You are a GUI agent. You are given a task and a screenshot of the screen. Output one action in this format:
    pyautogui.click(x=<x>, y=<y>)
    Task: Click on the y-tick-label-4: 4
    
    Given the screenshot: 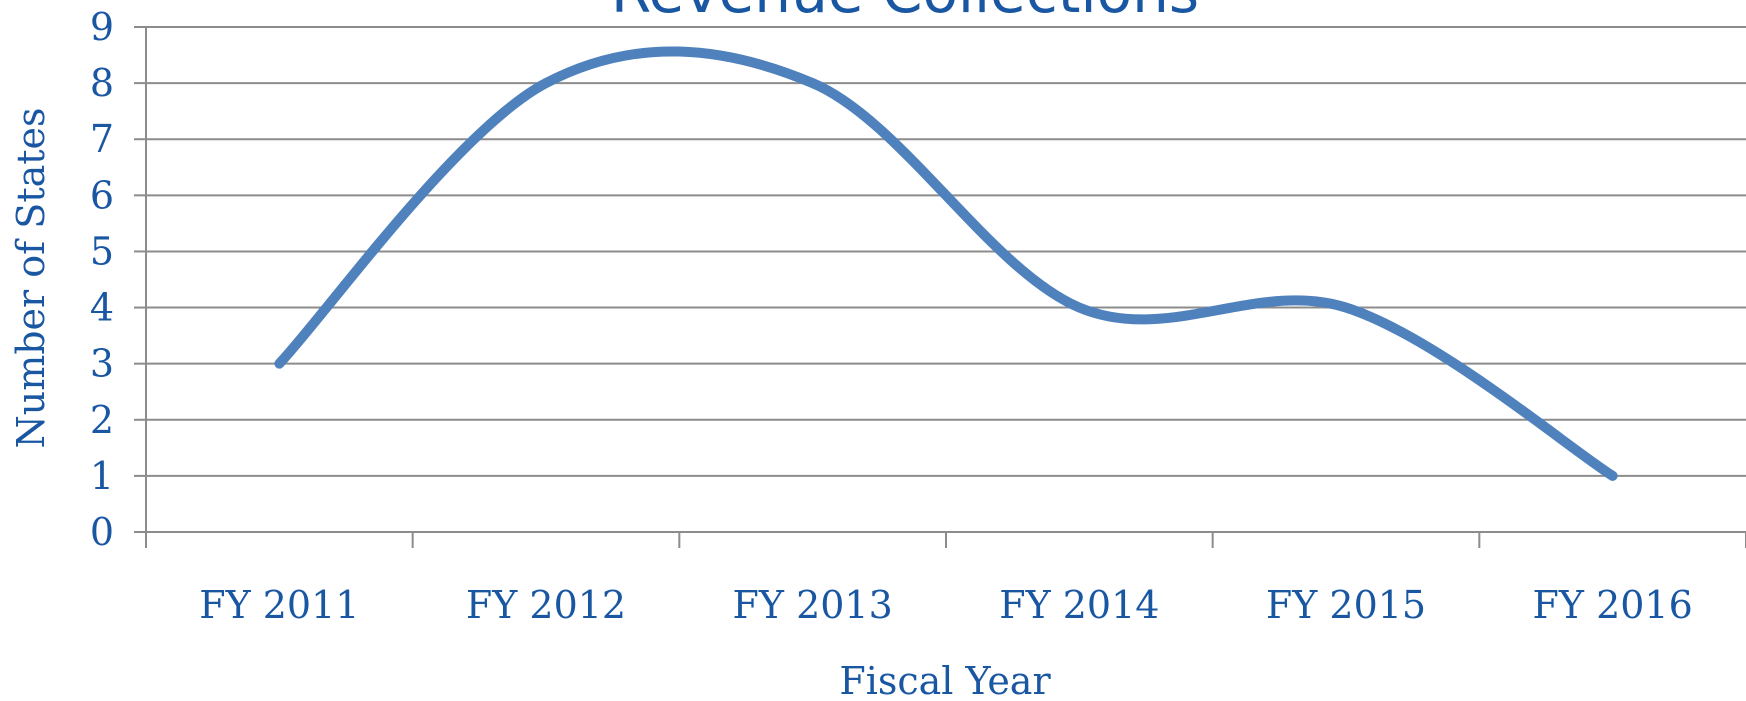 What is the action you would take?
    pyautogui.click(x=102, y=308)
    